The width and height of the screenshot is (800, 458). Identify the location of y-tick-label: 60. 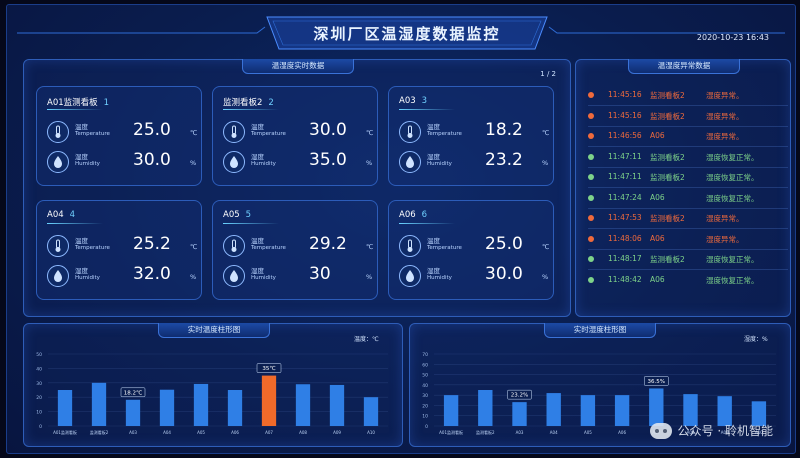
(425, 365).